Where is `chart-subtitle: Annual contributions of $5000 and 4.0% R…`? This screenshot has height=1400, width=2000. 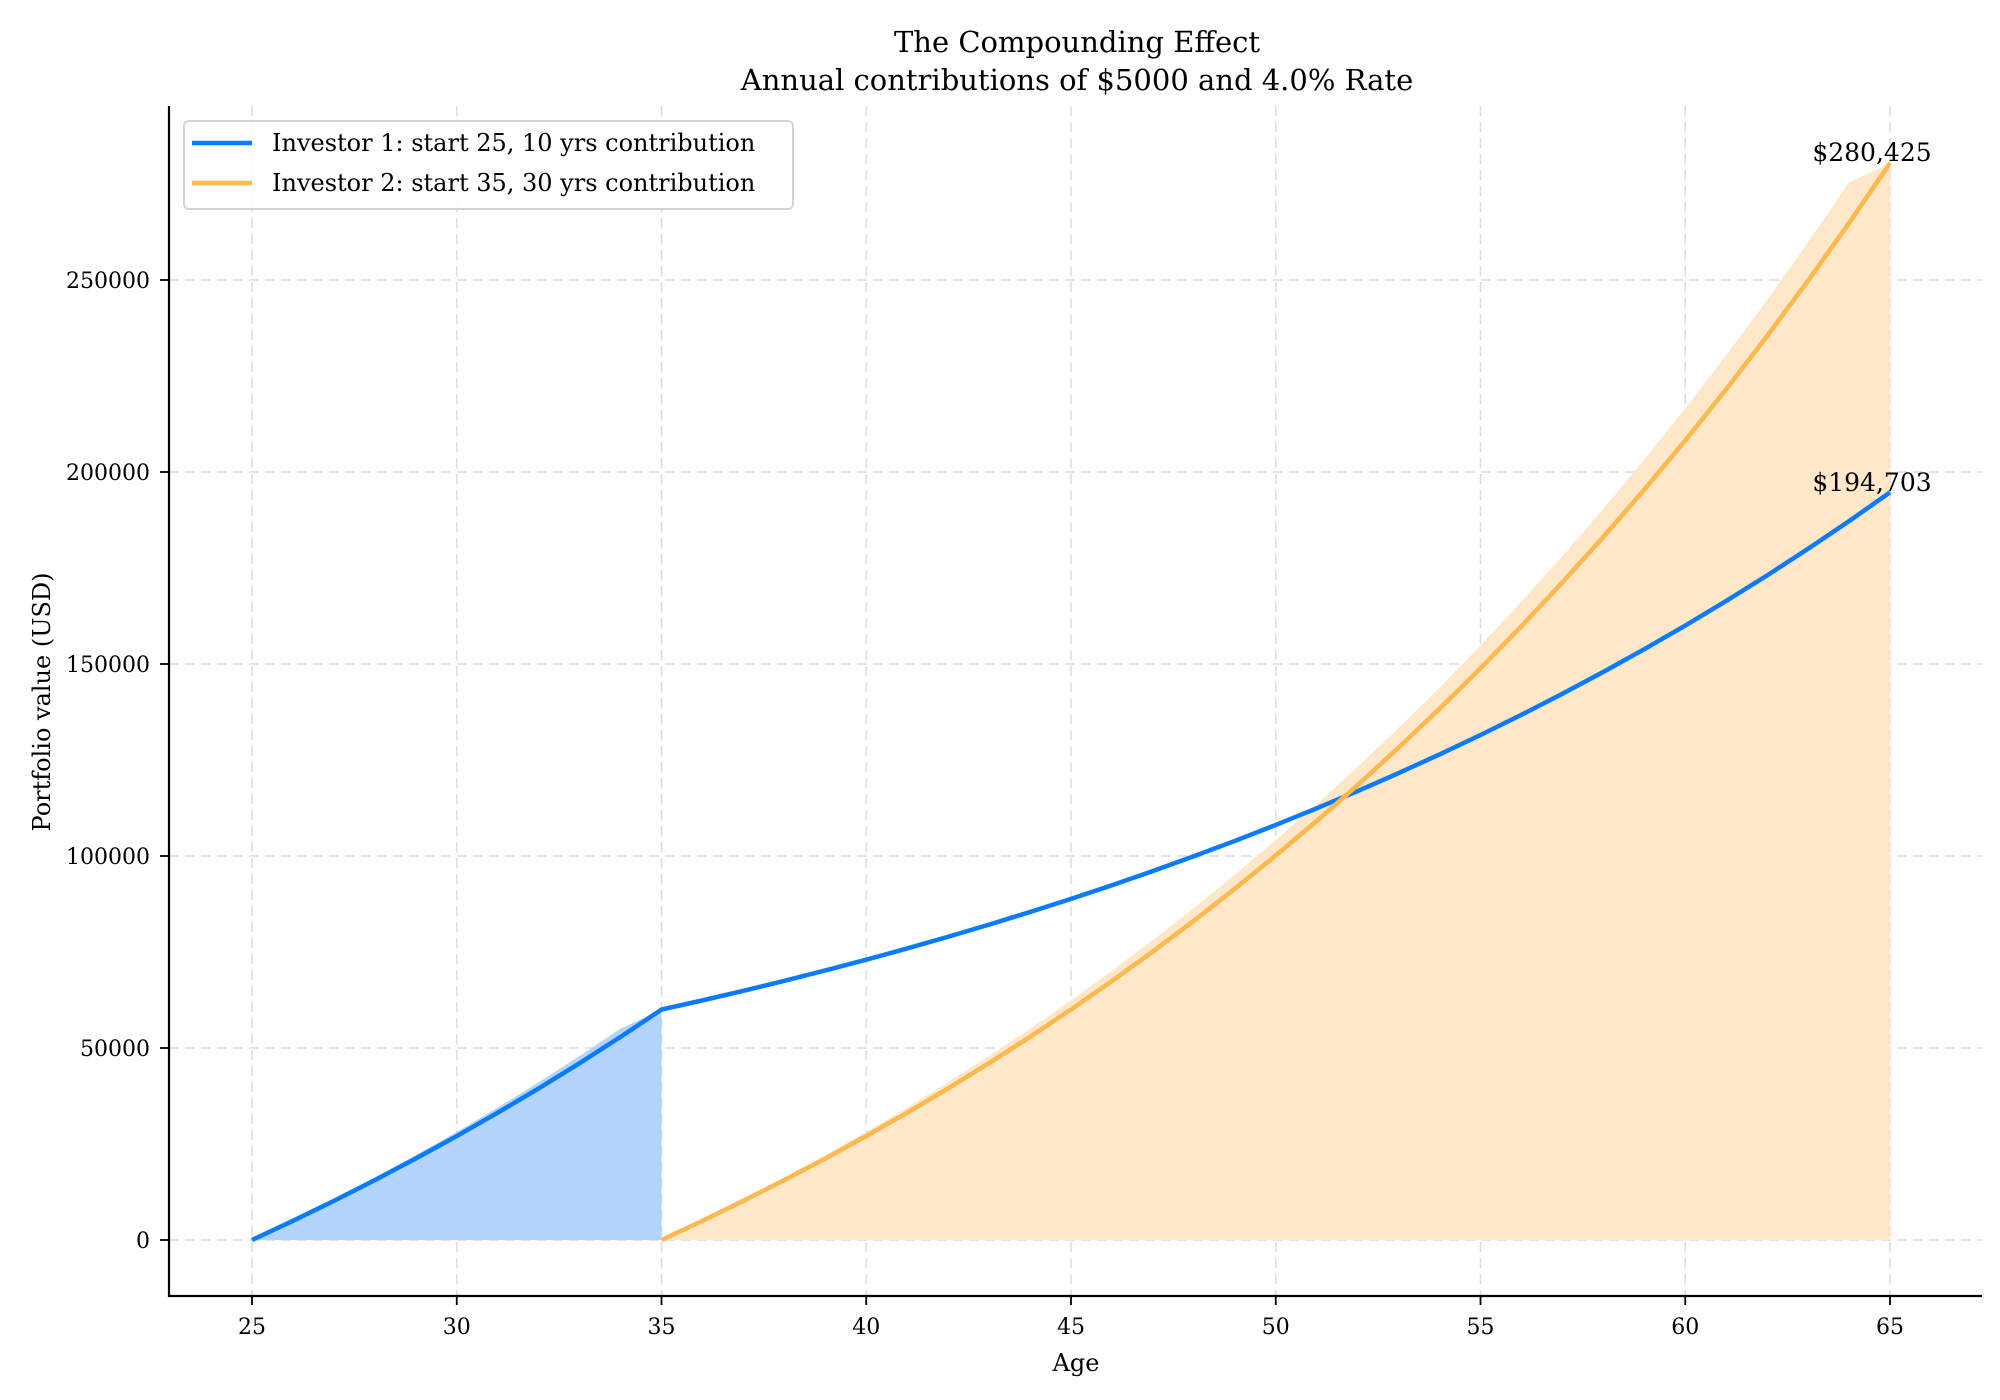 chart-subtitle: Annual contributions of $5000 and 4.0% R… is located at coordinates (1076, 80).